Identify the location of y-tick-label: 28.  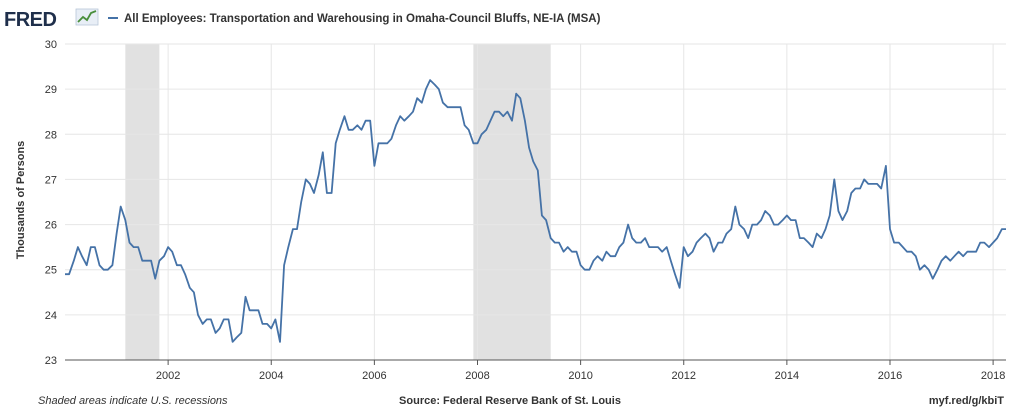
(51, 135).